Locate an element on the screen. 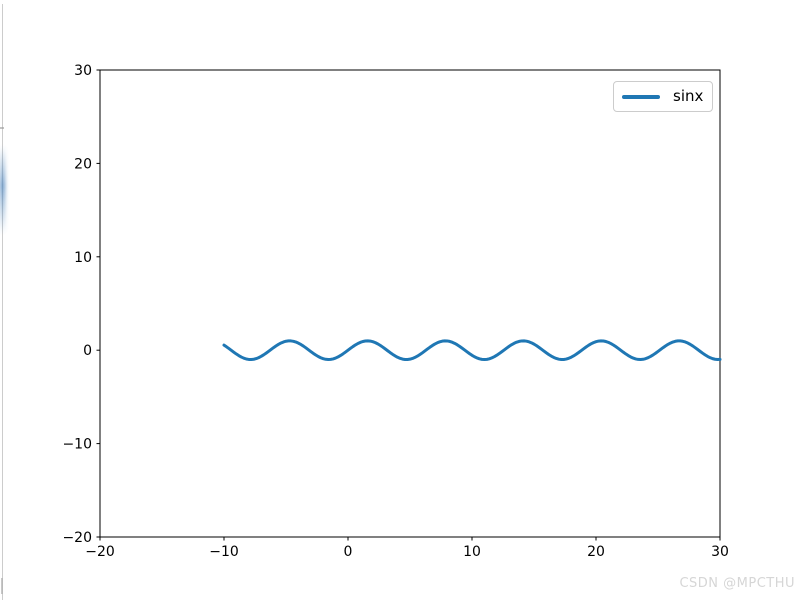  legend: sinx is located at coordinates (663, 96).